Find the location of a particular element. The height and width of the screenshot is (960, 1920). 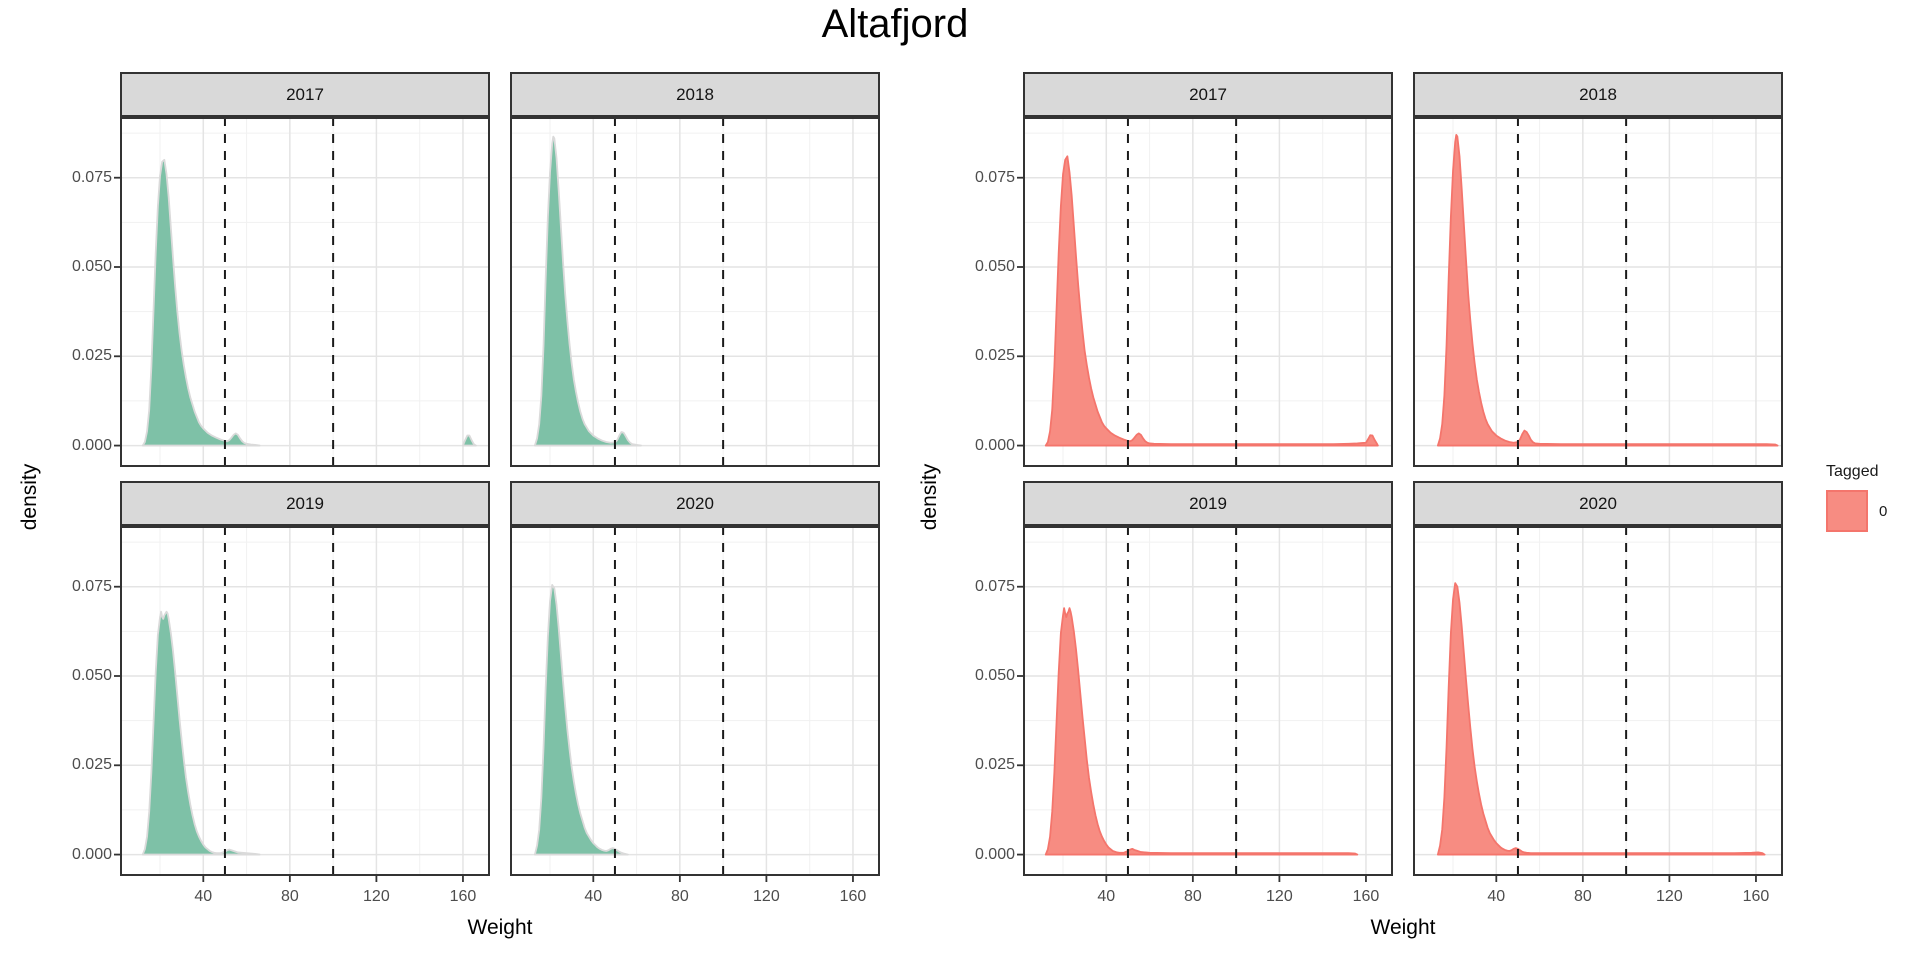

density-panel-tagged-2020 is located at coordinates (1598, 704).